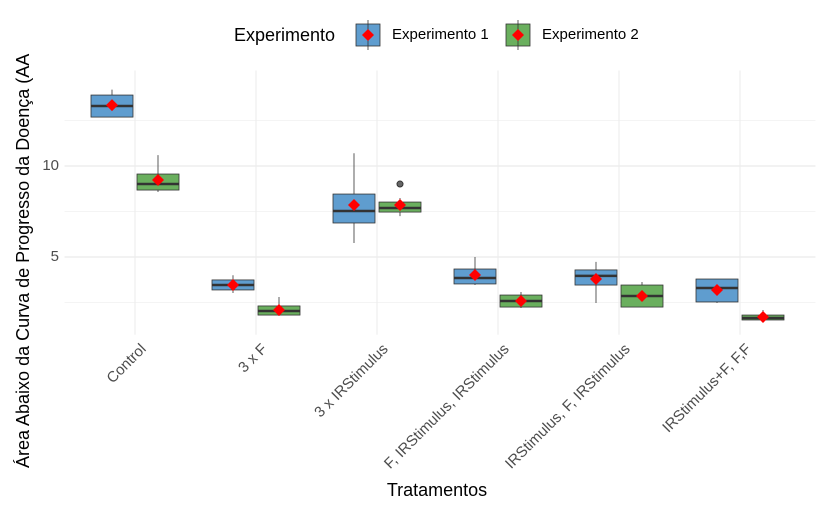 The image size is (826, 510). I want to click on x-axis-title: Tratamentos, so click(437, 490).